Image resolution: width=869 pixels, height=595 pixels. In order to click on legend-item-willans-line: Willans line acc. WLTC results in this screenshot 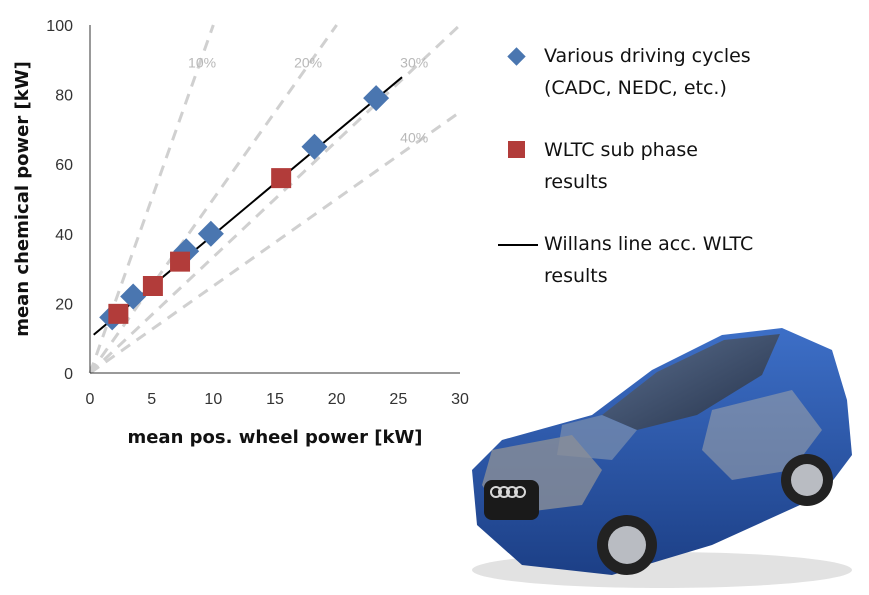, I will do `click(669, 260)`.